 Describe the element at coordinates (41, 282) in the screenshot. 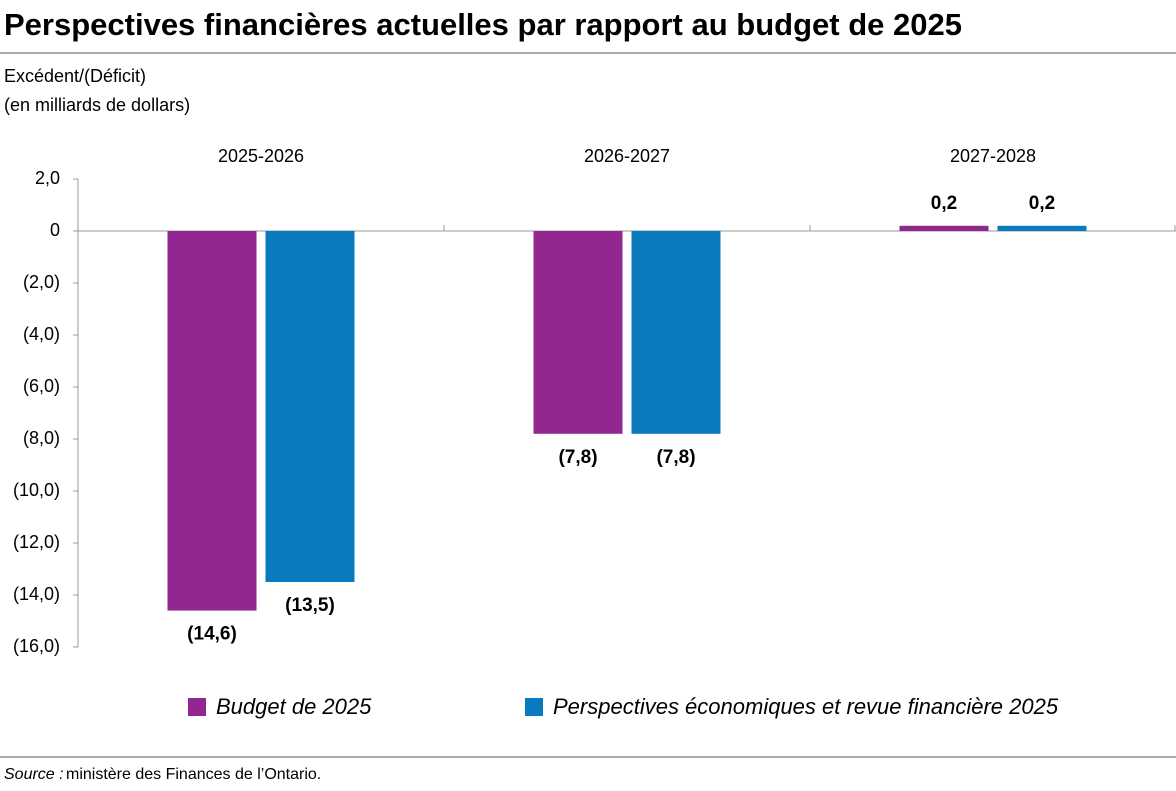

I see `y-tick-label: (2,0)` at that location.